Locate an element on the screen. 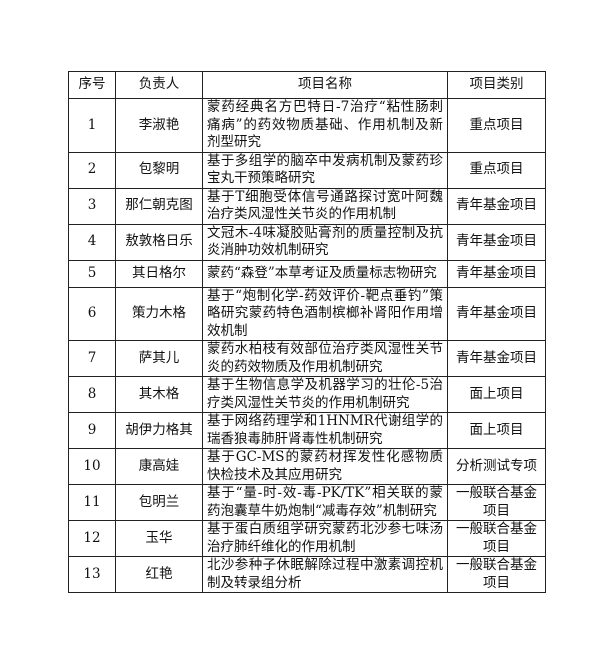 The width and height of the screenshot is (616, 654). row-project-name: 蒙药“森登”本草考证及质量标志物研究 is located at coordinates (325, 273).